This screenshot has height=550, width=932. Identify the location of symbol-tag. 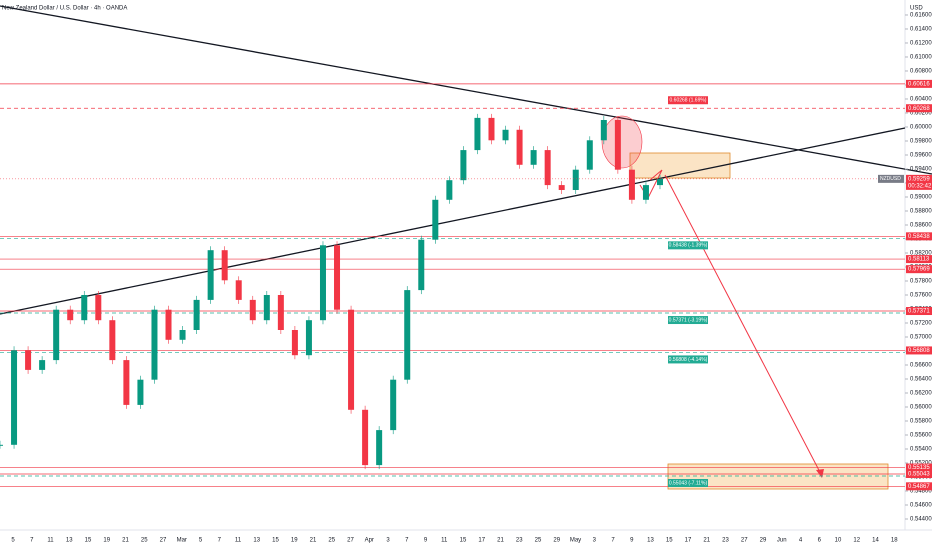
(891, 178).